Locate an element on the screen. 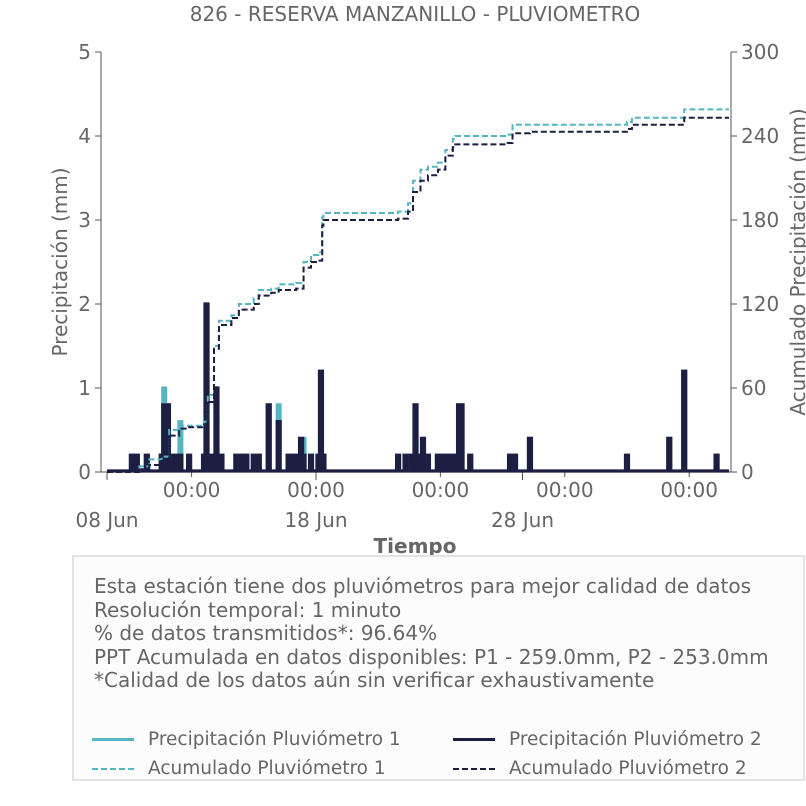  legend-swatch-p2 is located at coordinates (474, 739).